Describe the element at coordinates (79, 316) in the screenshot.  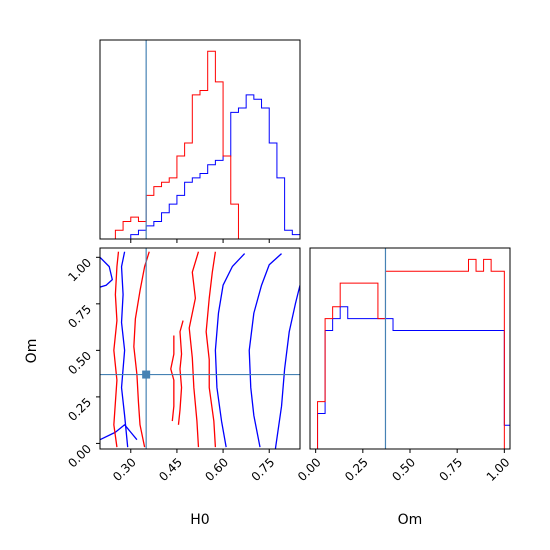
I see `om-ytick-label-3: 0.75` at that location.